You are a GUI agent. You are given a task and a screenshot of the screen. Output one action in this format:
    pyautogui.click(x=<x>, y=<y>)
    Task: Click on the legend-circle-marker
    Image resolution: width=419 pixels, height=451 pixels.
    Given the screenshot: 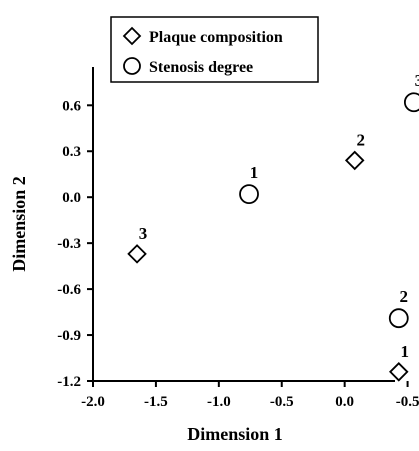 What is the action you would take?
    pyautogui.click(x=132, y=66)
    